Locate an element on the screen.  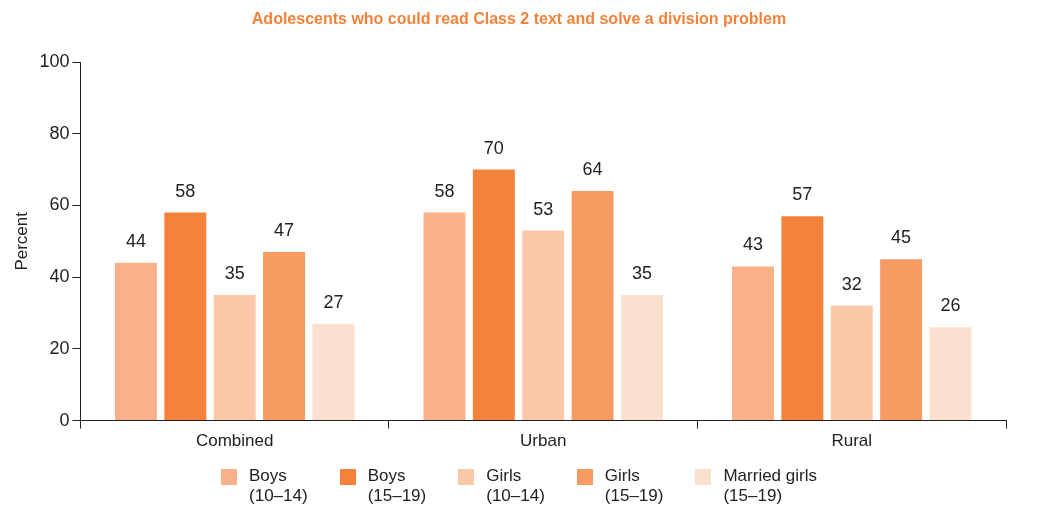
data-label: 45 is located at coordinates (901, 237).